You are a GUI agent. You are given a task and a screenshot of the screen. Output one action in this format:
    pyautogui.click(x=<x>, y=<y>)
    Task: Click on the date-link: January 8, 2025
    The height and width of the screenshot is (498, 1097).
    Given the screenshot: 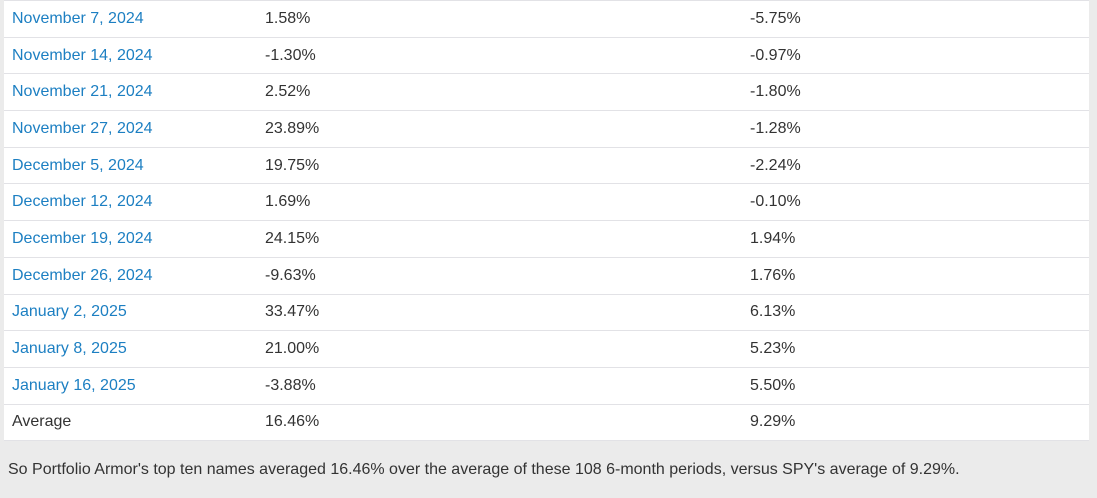 What is the action you would take?
    pyautogui.click(x=69, y=349)
    